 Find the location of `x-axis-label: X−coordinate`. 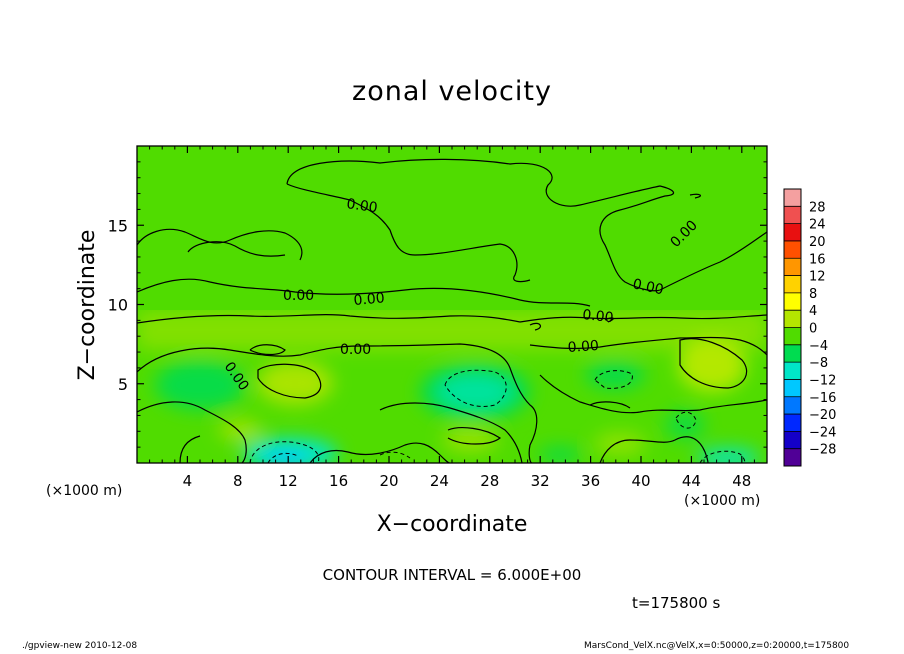

x-axis-label: X−coordinate is located at coordinates (452, 524).